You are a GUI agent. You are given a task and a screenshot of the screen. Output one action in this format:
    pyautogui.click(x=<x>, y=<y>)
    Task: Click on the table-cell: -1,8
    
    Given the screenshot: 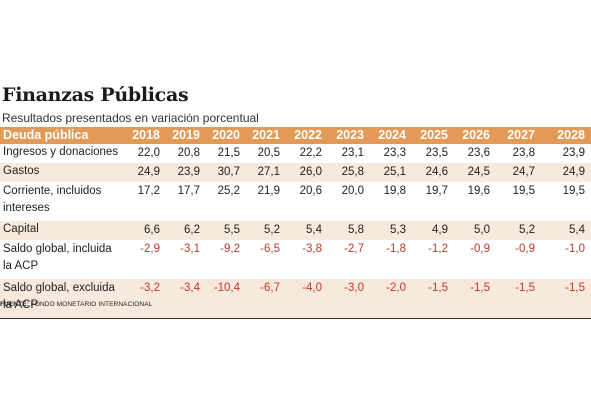 What is the action you would take?
    pyautogui.click(x=396, y=249)
    